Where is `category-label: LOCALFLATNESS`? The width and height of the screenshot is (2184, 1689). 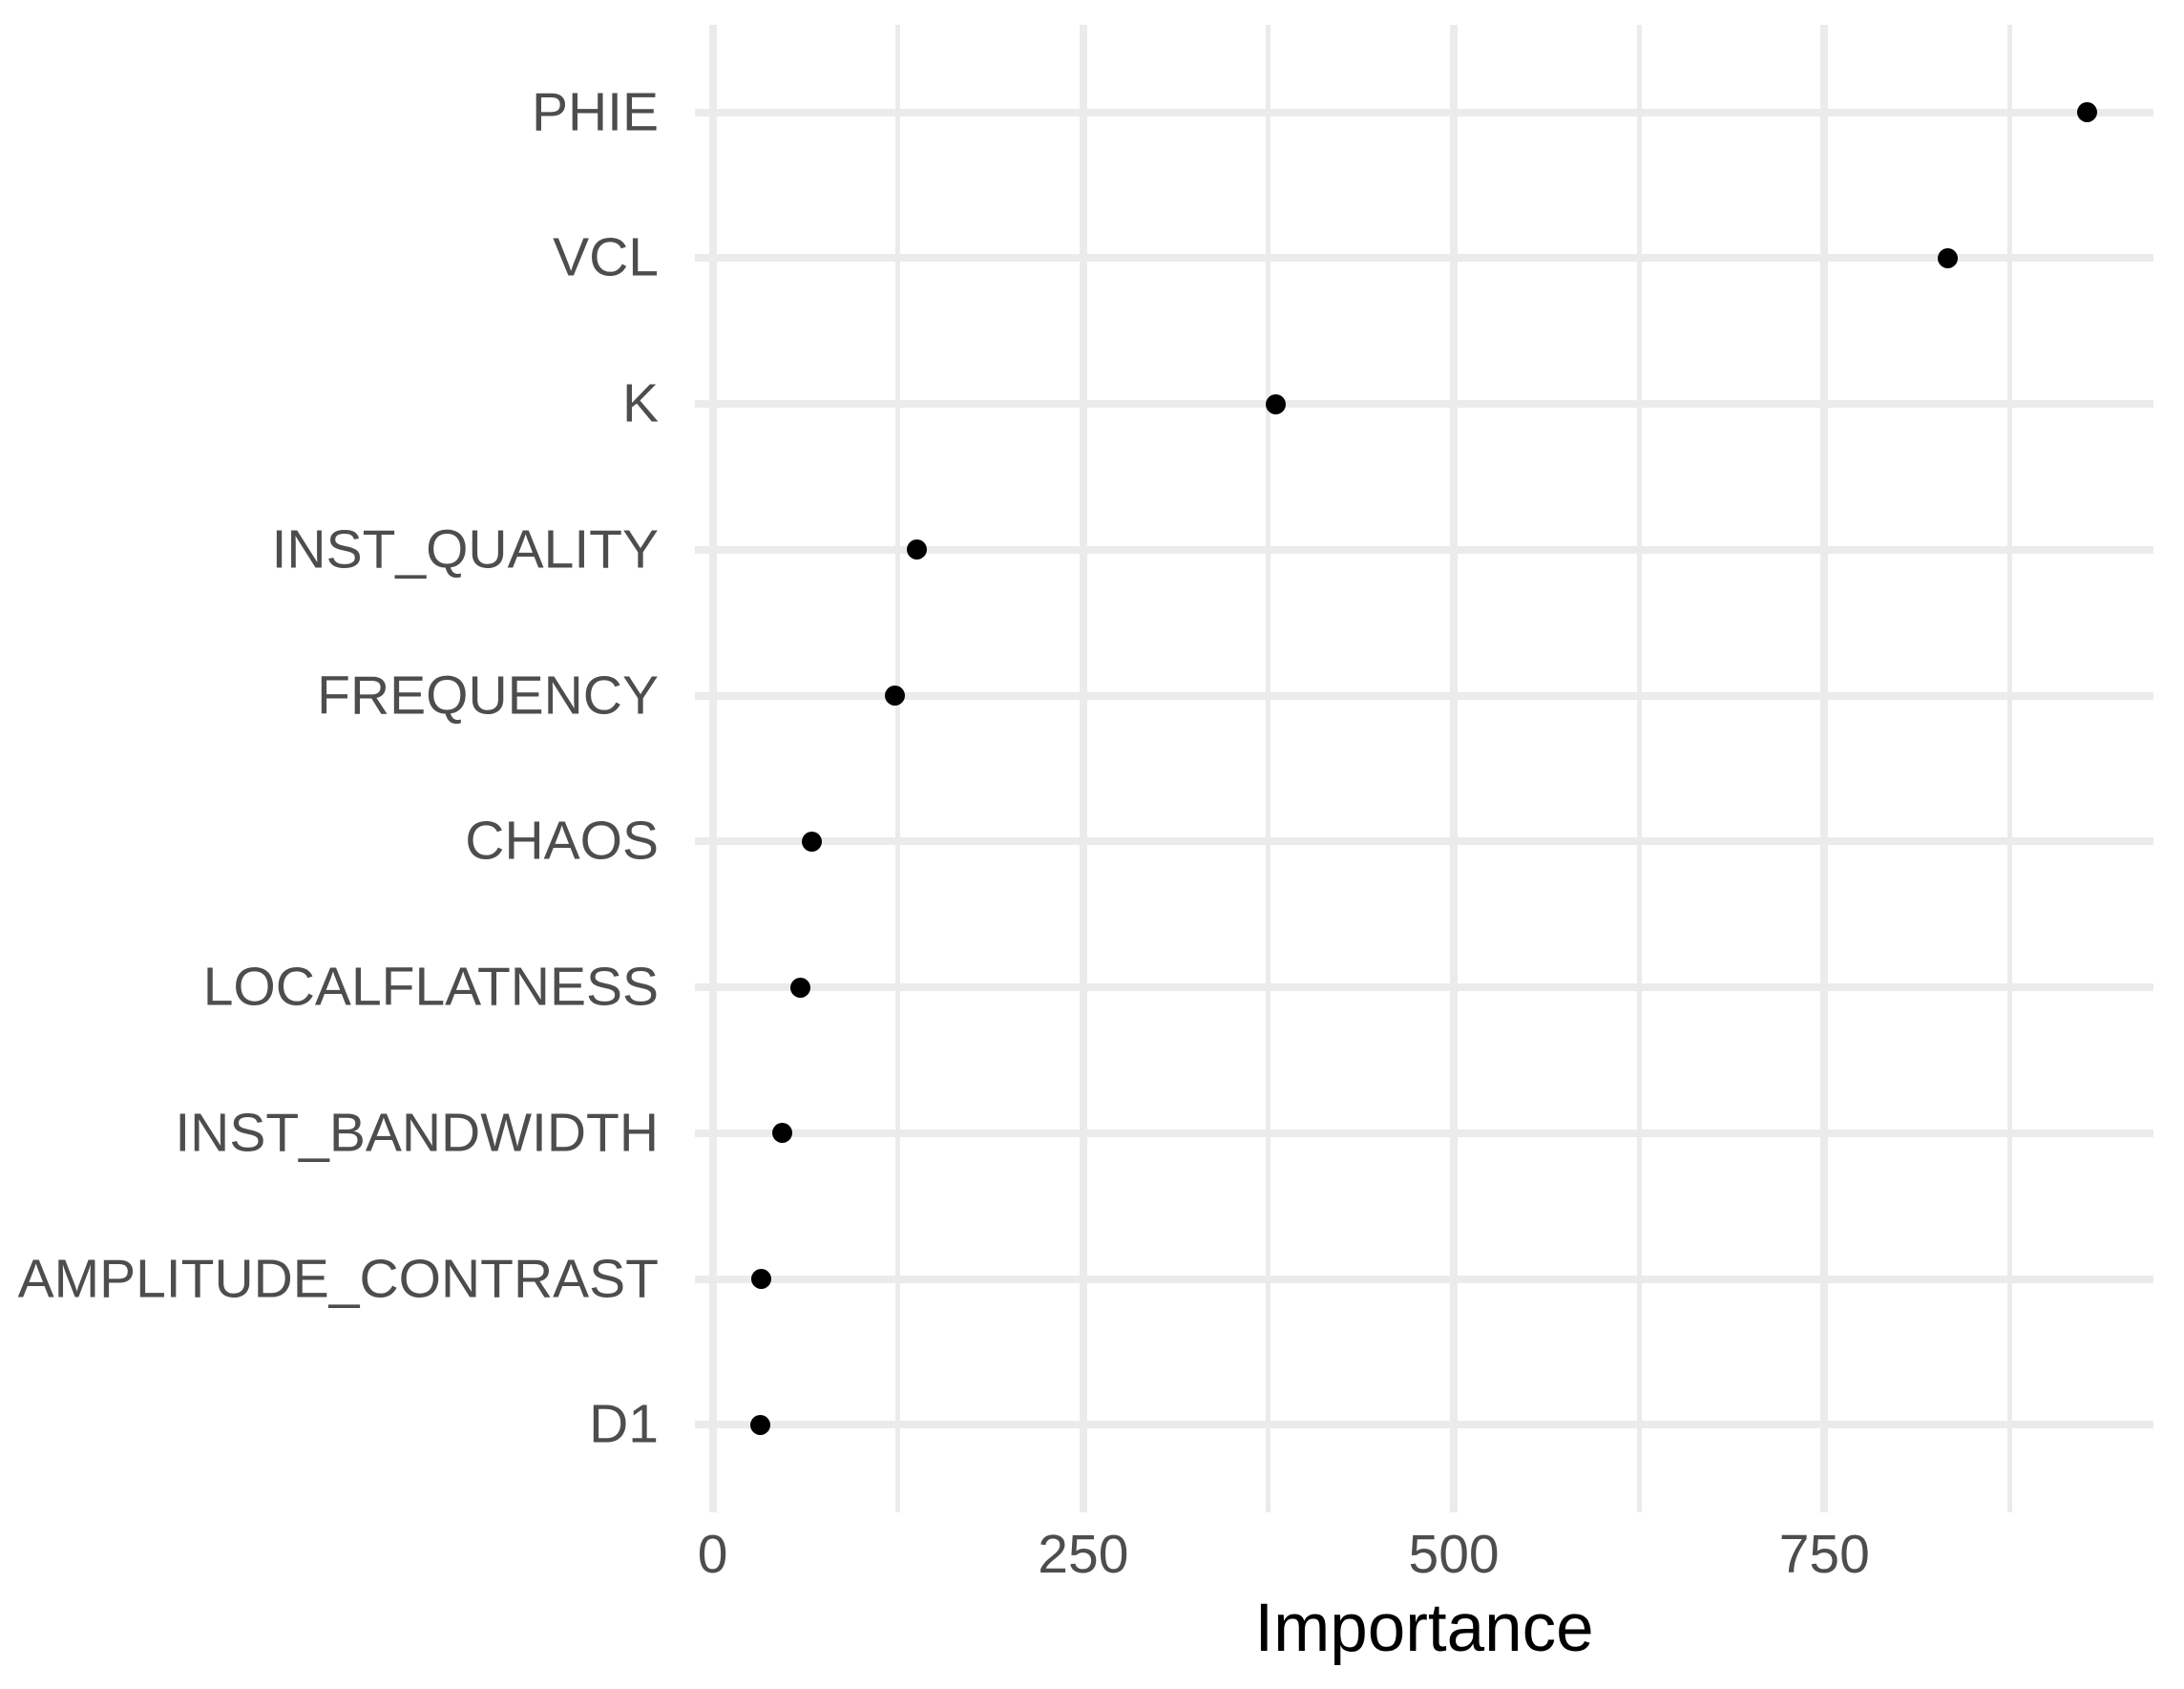
category-label: LOCALFLATNESS is located at coordinates (430, 987).